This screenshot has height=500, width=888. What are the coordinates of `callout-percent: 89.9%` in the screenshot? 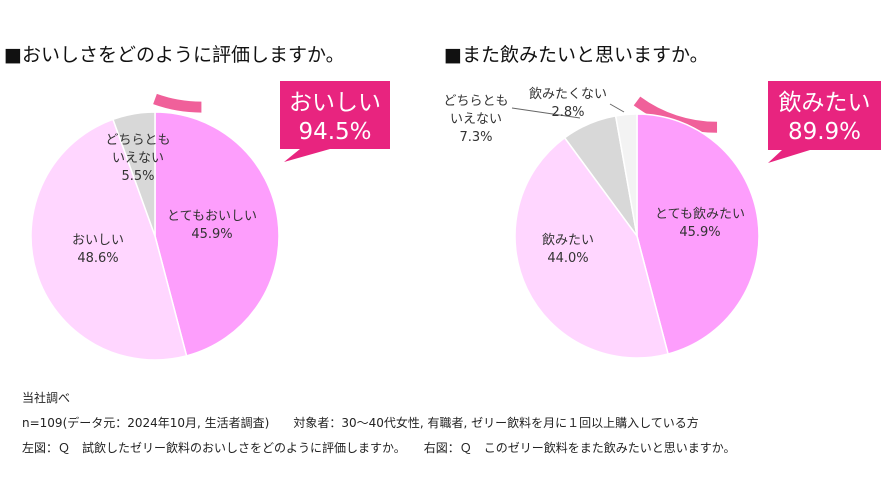 It's located at (824, 132).